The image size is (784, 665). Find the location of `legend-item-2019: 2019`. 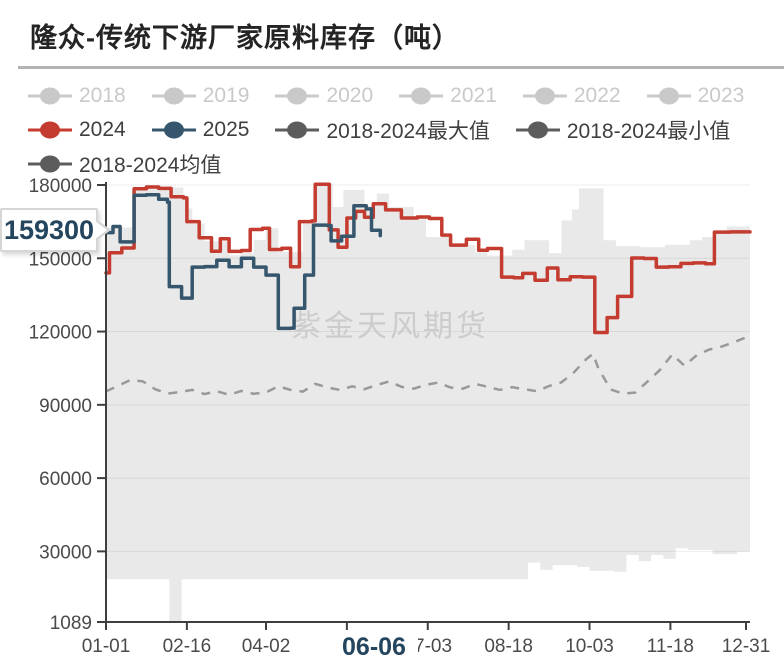

legend-item-2019: 2019 is located at coordinates (200, 96).